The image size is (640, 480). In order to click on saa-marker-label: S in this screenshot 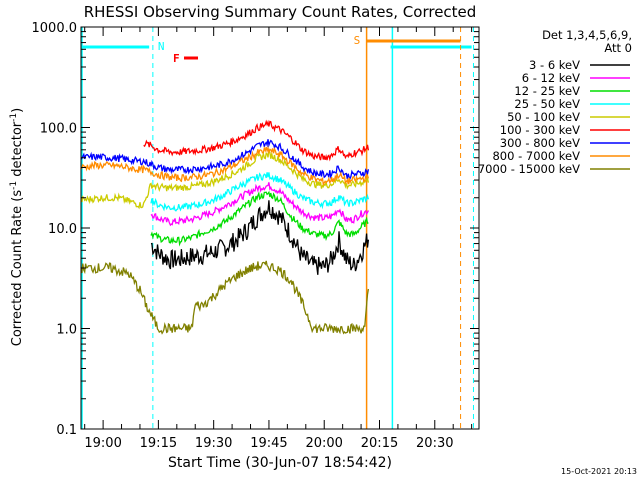, I will do `click(357, 40)`.